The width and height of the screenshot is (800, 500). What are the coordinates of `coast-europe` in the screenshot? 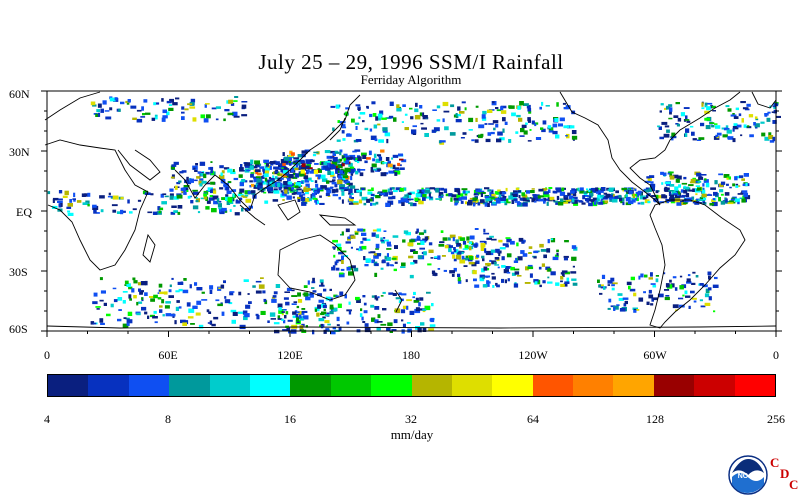 It's located at (72, 106).